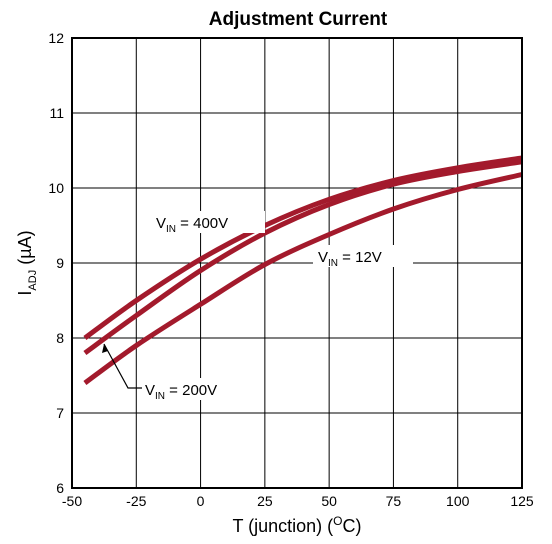 This screenshot has width=552, height=544. I want to click on y-tick-label: 9, so click(60, 263).